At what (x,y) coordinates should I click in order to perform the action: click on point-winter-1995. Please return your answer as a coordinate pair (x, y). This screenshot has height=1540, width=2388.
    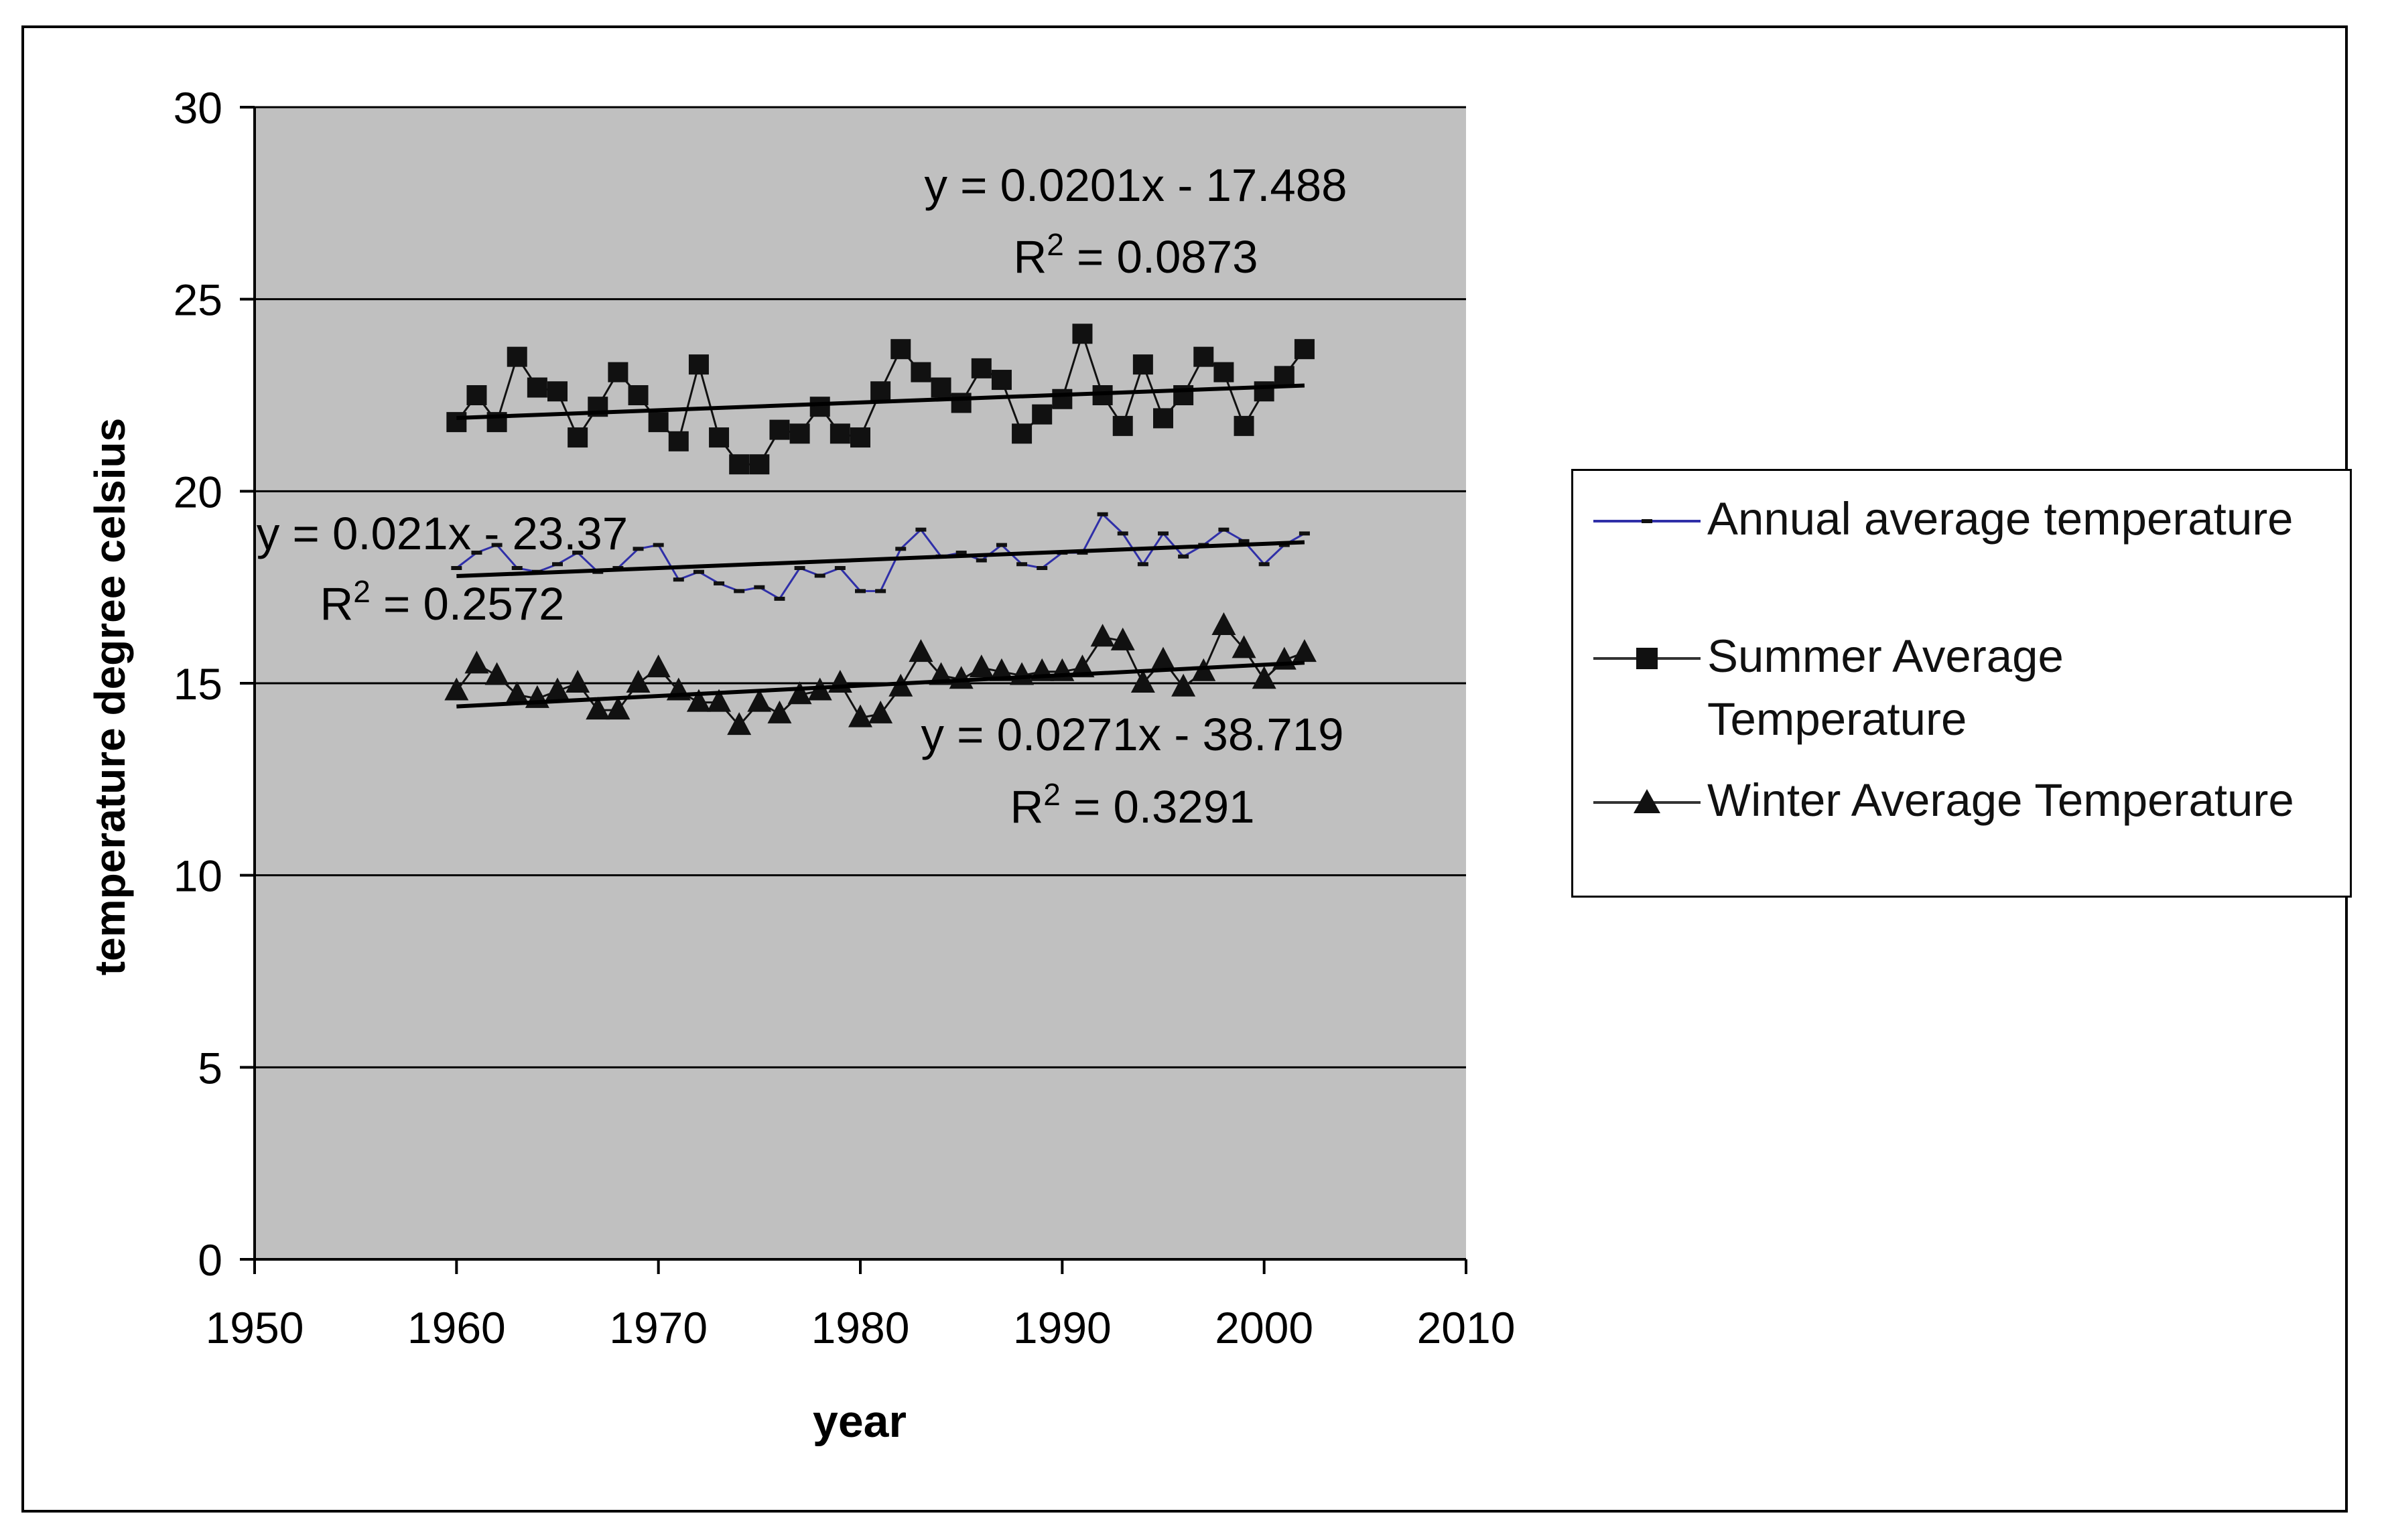
    Looking at the image, I should click on (1163, 658).